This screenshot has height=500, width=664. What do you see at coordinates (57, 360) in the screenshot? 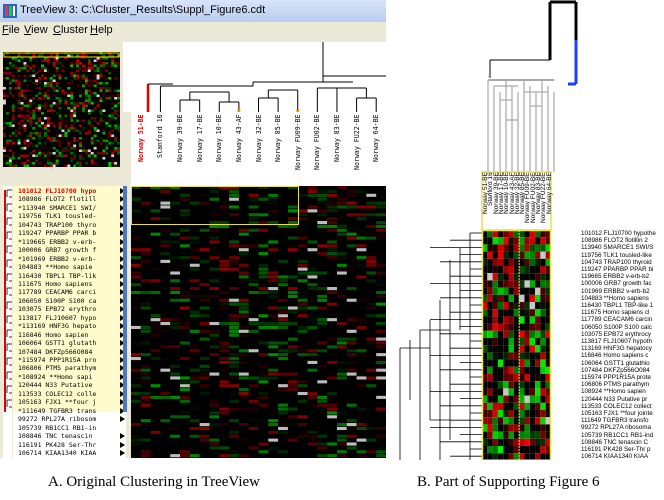
I see `gene-label: *115974 PPP1R15A pro` at bounding box center [57, 360].